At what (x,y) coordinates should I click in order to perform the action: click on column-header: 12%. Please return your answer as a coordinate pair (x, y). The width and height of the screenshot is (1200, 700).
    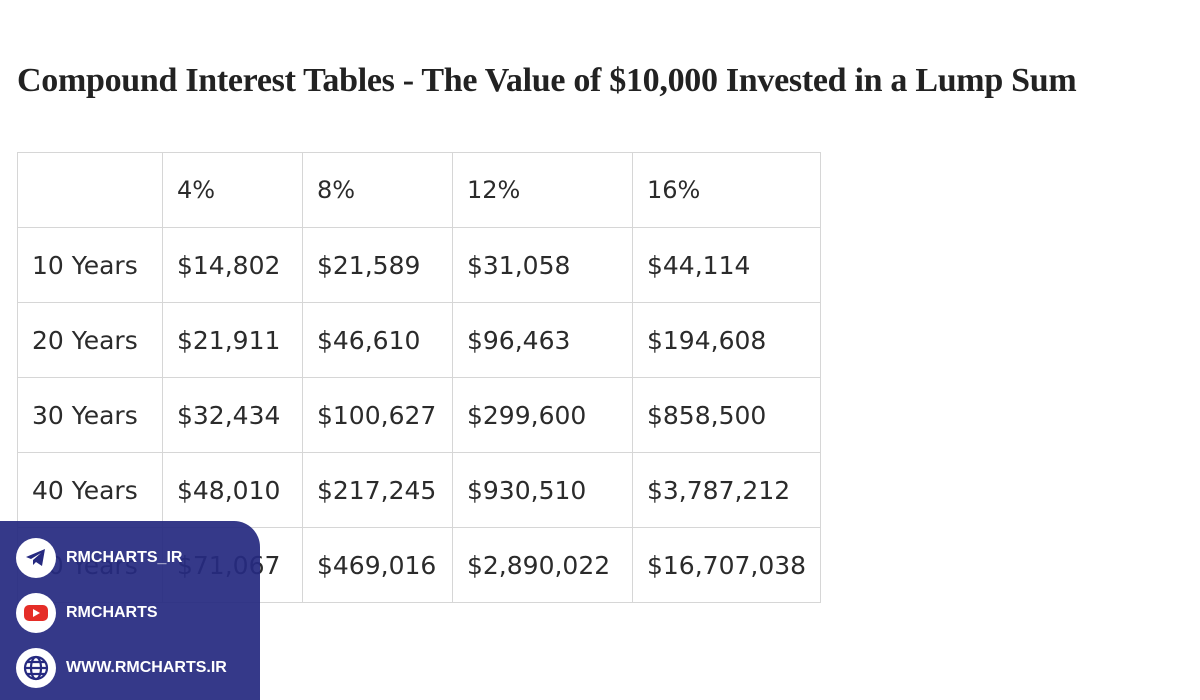
    Looking at the image, I should click on (542, 190).